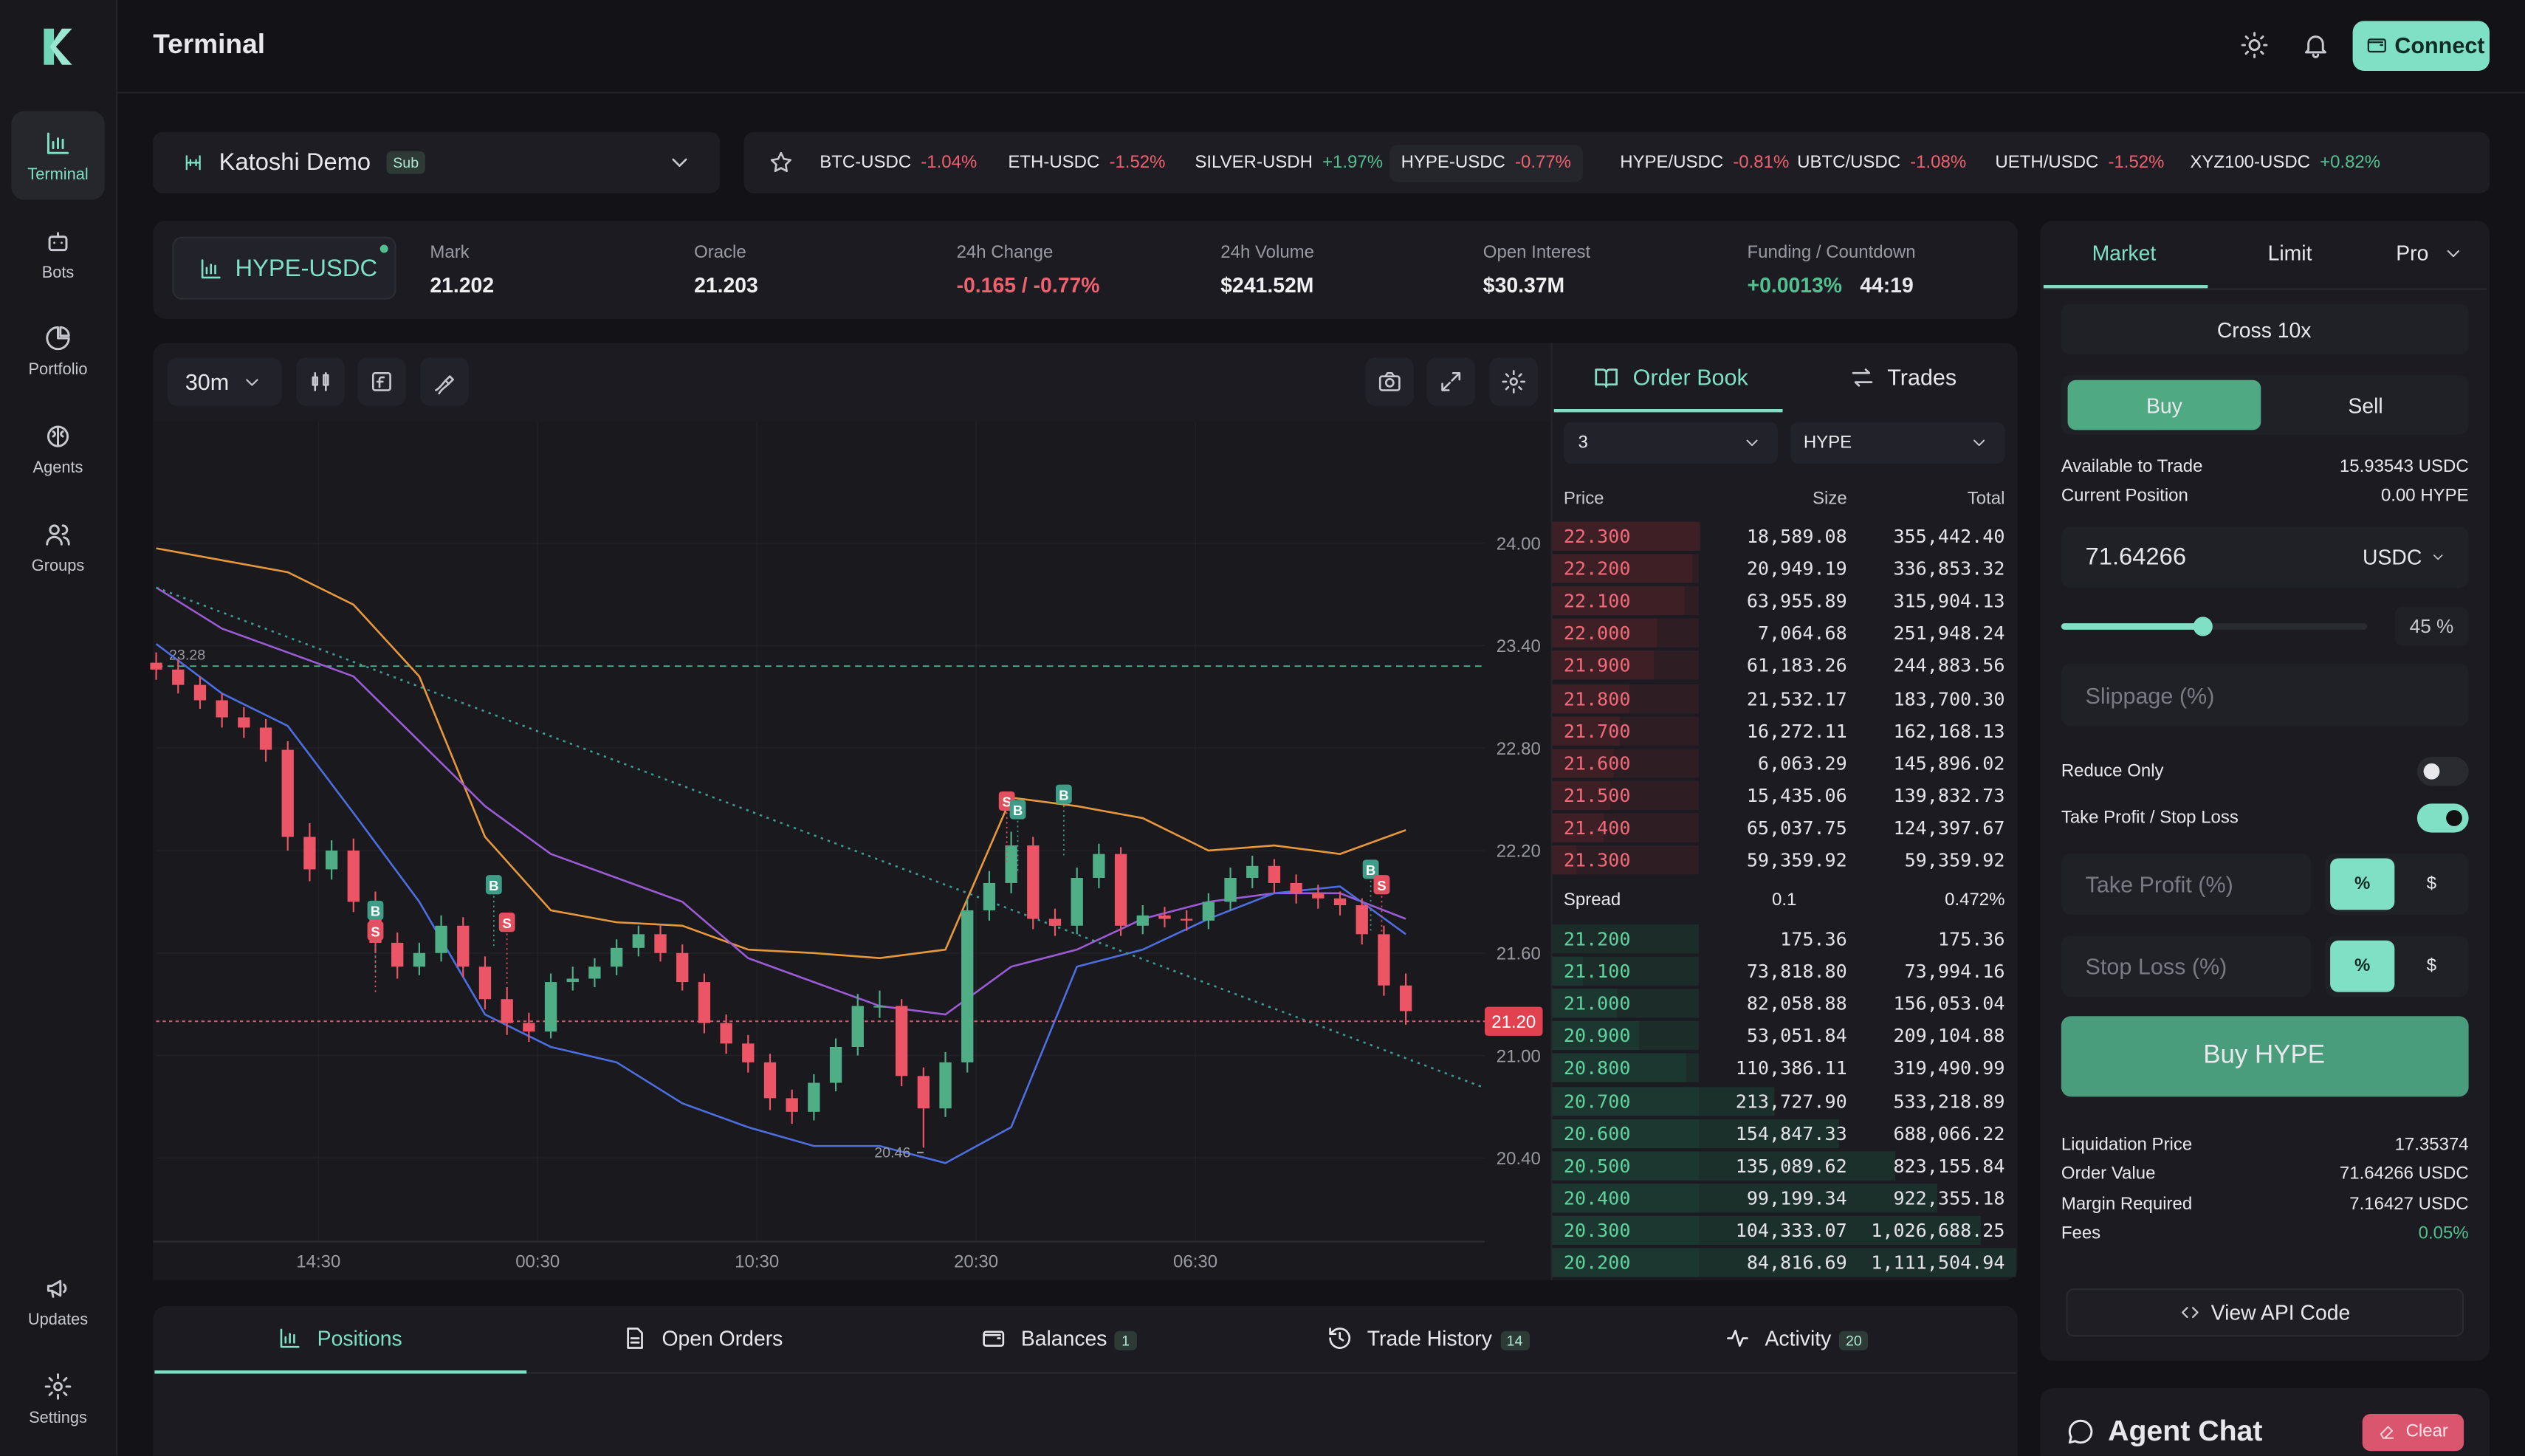  What do you see at coordinates (1671, 443) in the screenshot?
I see `precision-select` at bounding box center [1671, 443].